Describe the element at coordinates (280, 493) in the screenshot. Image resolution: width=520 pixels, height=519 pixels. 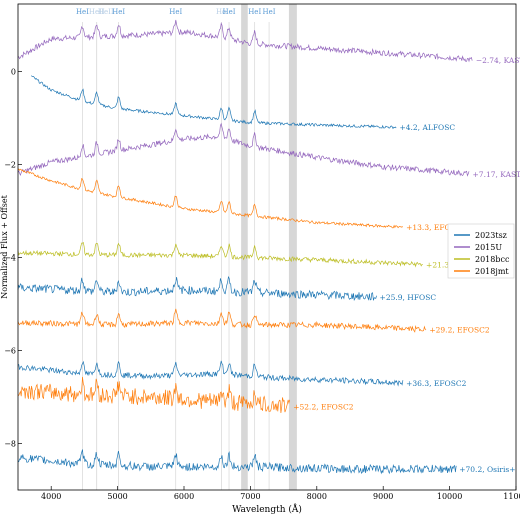
I see `x-axis-ticks: 4000 5000 6000 7000 8000 9000 10000 11000` at that location.